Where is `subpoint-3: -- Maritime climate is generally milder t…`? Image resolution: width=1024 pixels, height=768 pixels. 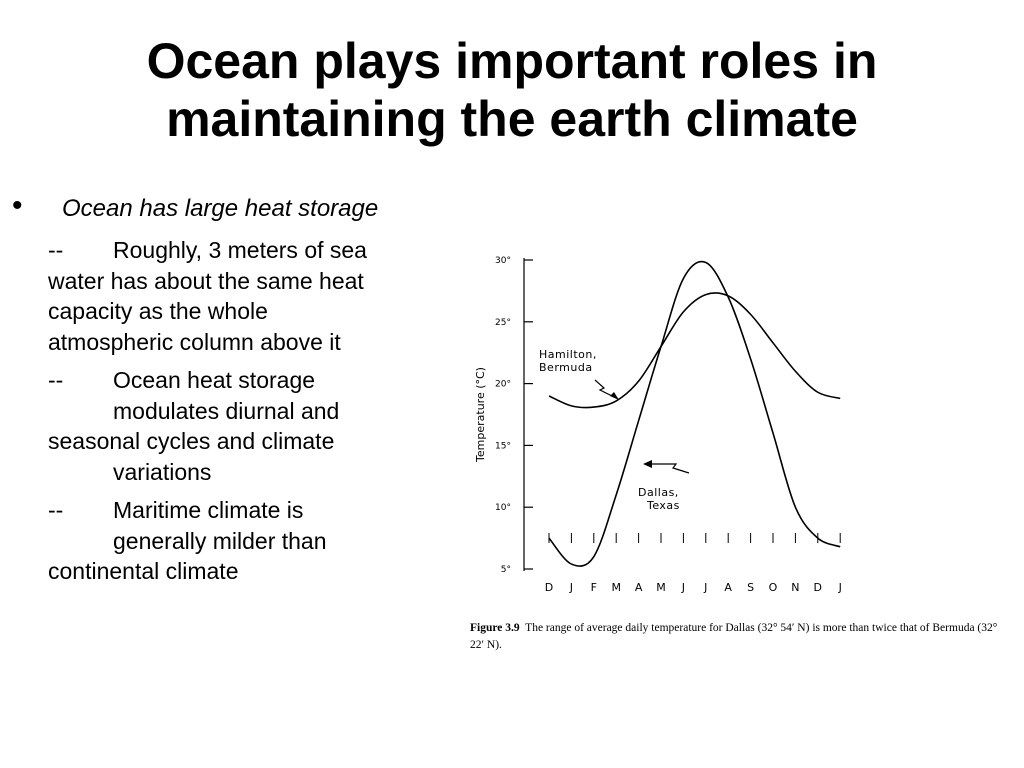 subpoint-3: -- Maritime climate is generally milder t… is located at coordinates (248, 541).